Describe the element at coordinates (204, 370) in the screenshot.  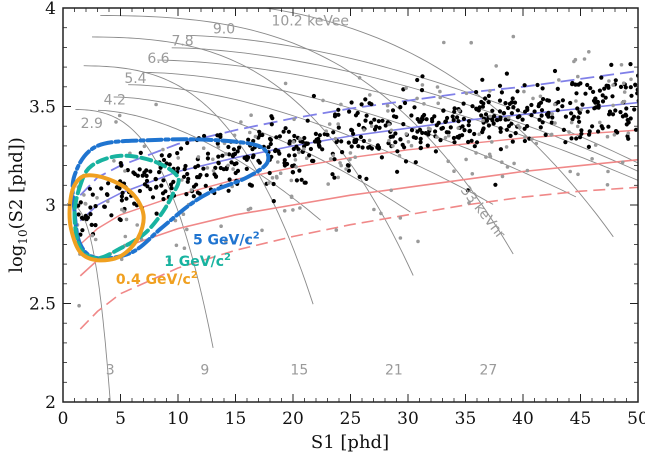
I see `nr-contour-label: 9` at that location.